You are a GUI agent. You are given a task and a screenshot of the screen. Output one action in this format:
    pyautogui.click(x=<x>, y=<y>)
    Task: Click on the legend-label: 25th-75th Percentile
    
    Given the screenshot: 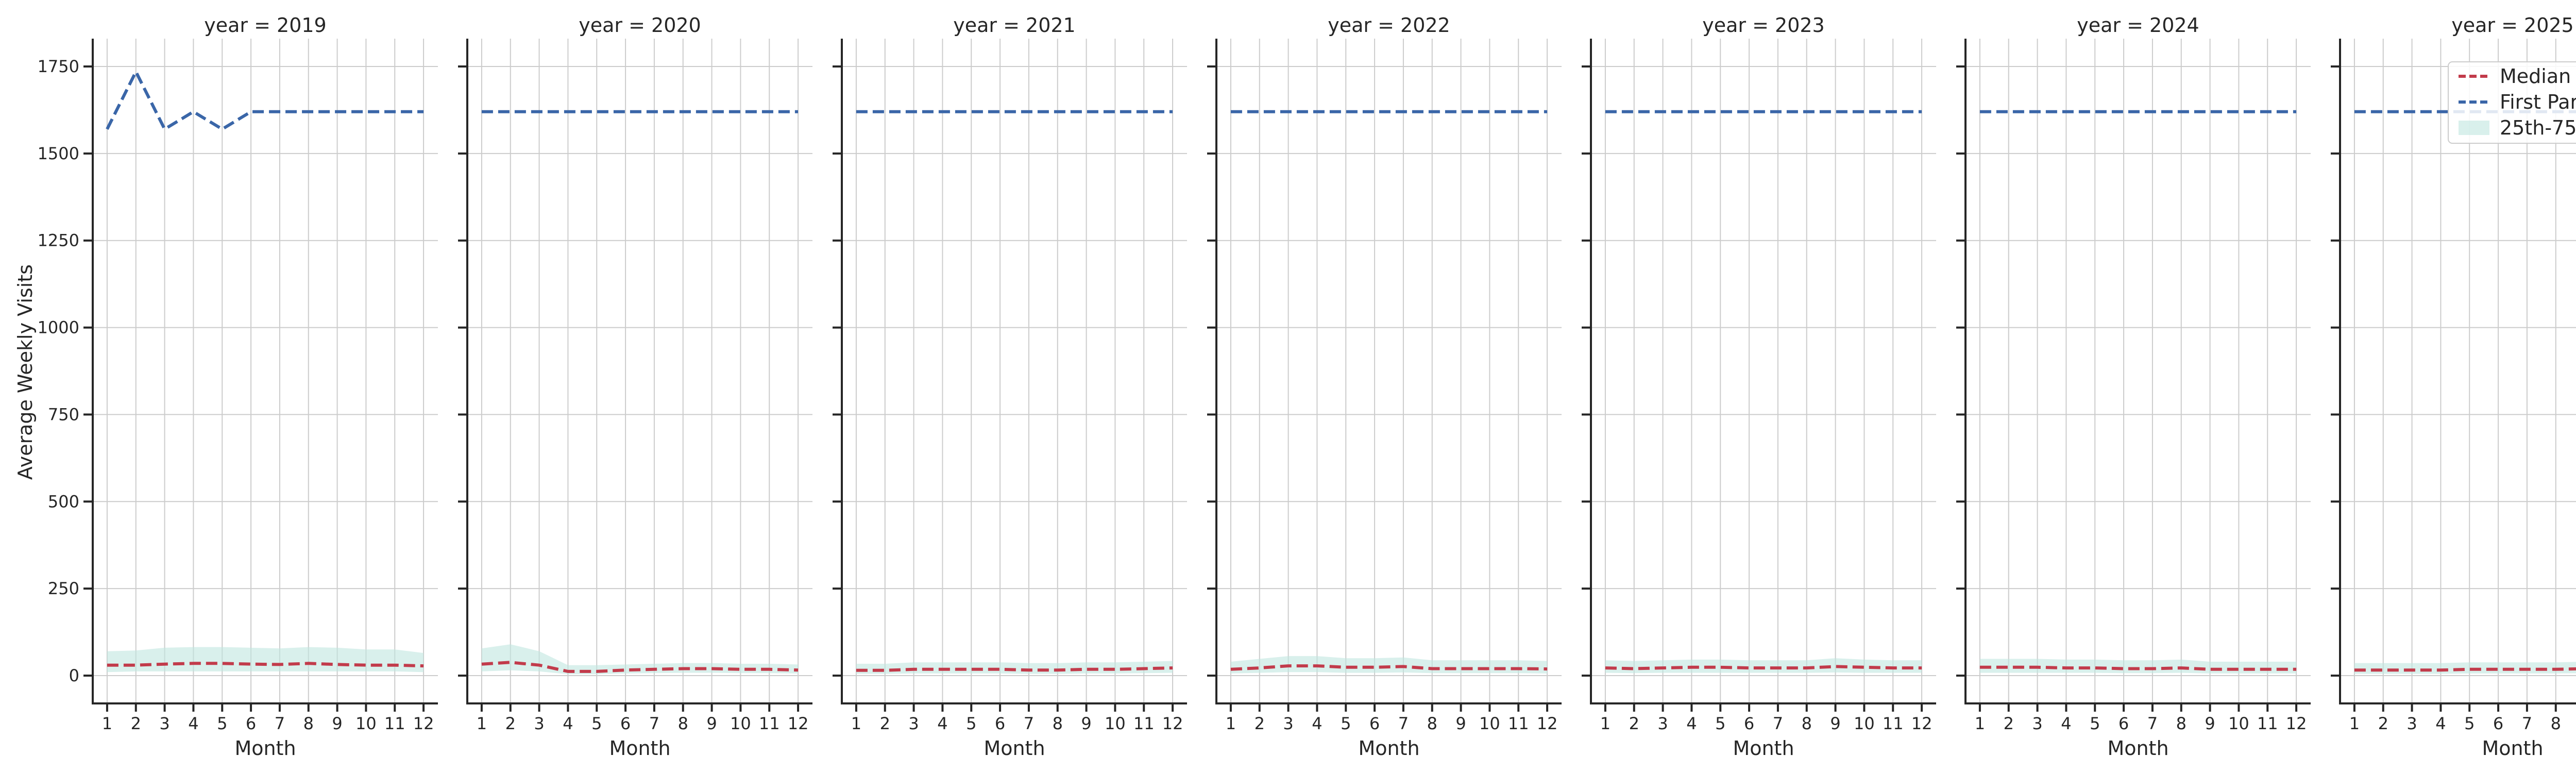 What is the action you would take?
    pyautogui.click(x=2538, y=127)
    